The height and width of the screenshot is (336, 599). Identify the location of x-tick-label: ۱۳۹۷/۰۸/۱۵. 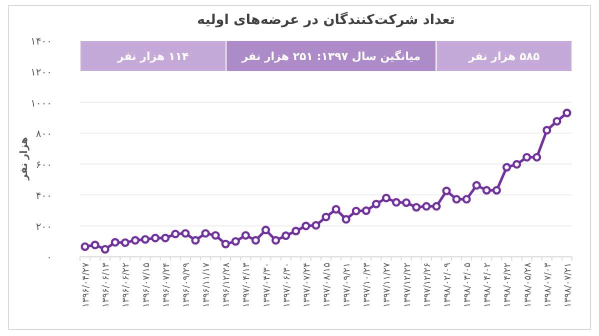
(327, 285).